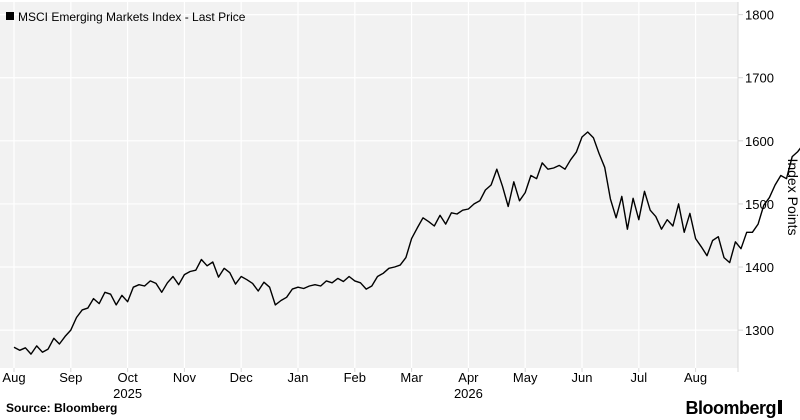 Image resolution: width=800 pixels, height=420 pixels. What do you see at coordinates (780, 407) in the screenshot?
I see `logo-bar-icon` at bounding box center [780, 407].